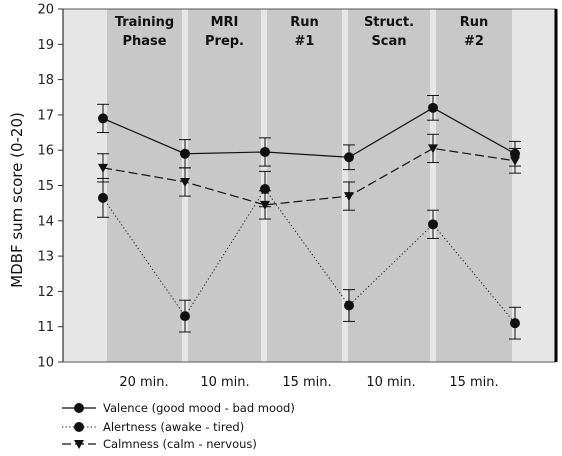 The image size is (562, 456). Describe the element at coordinates (45, 80) in the screenshot. I see `y-tick-label: 18` at that location.